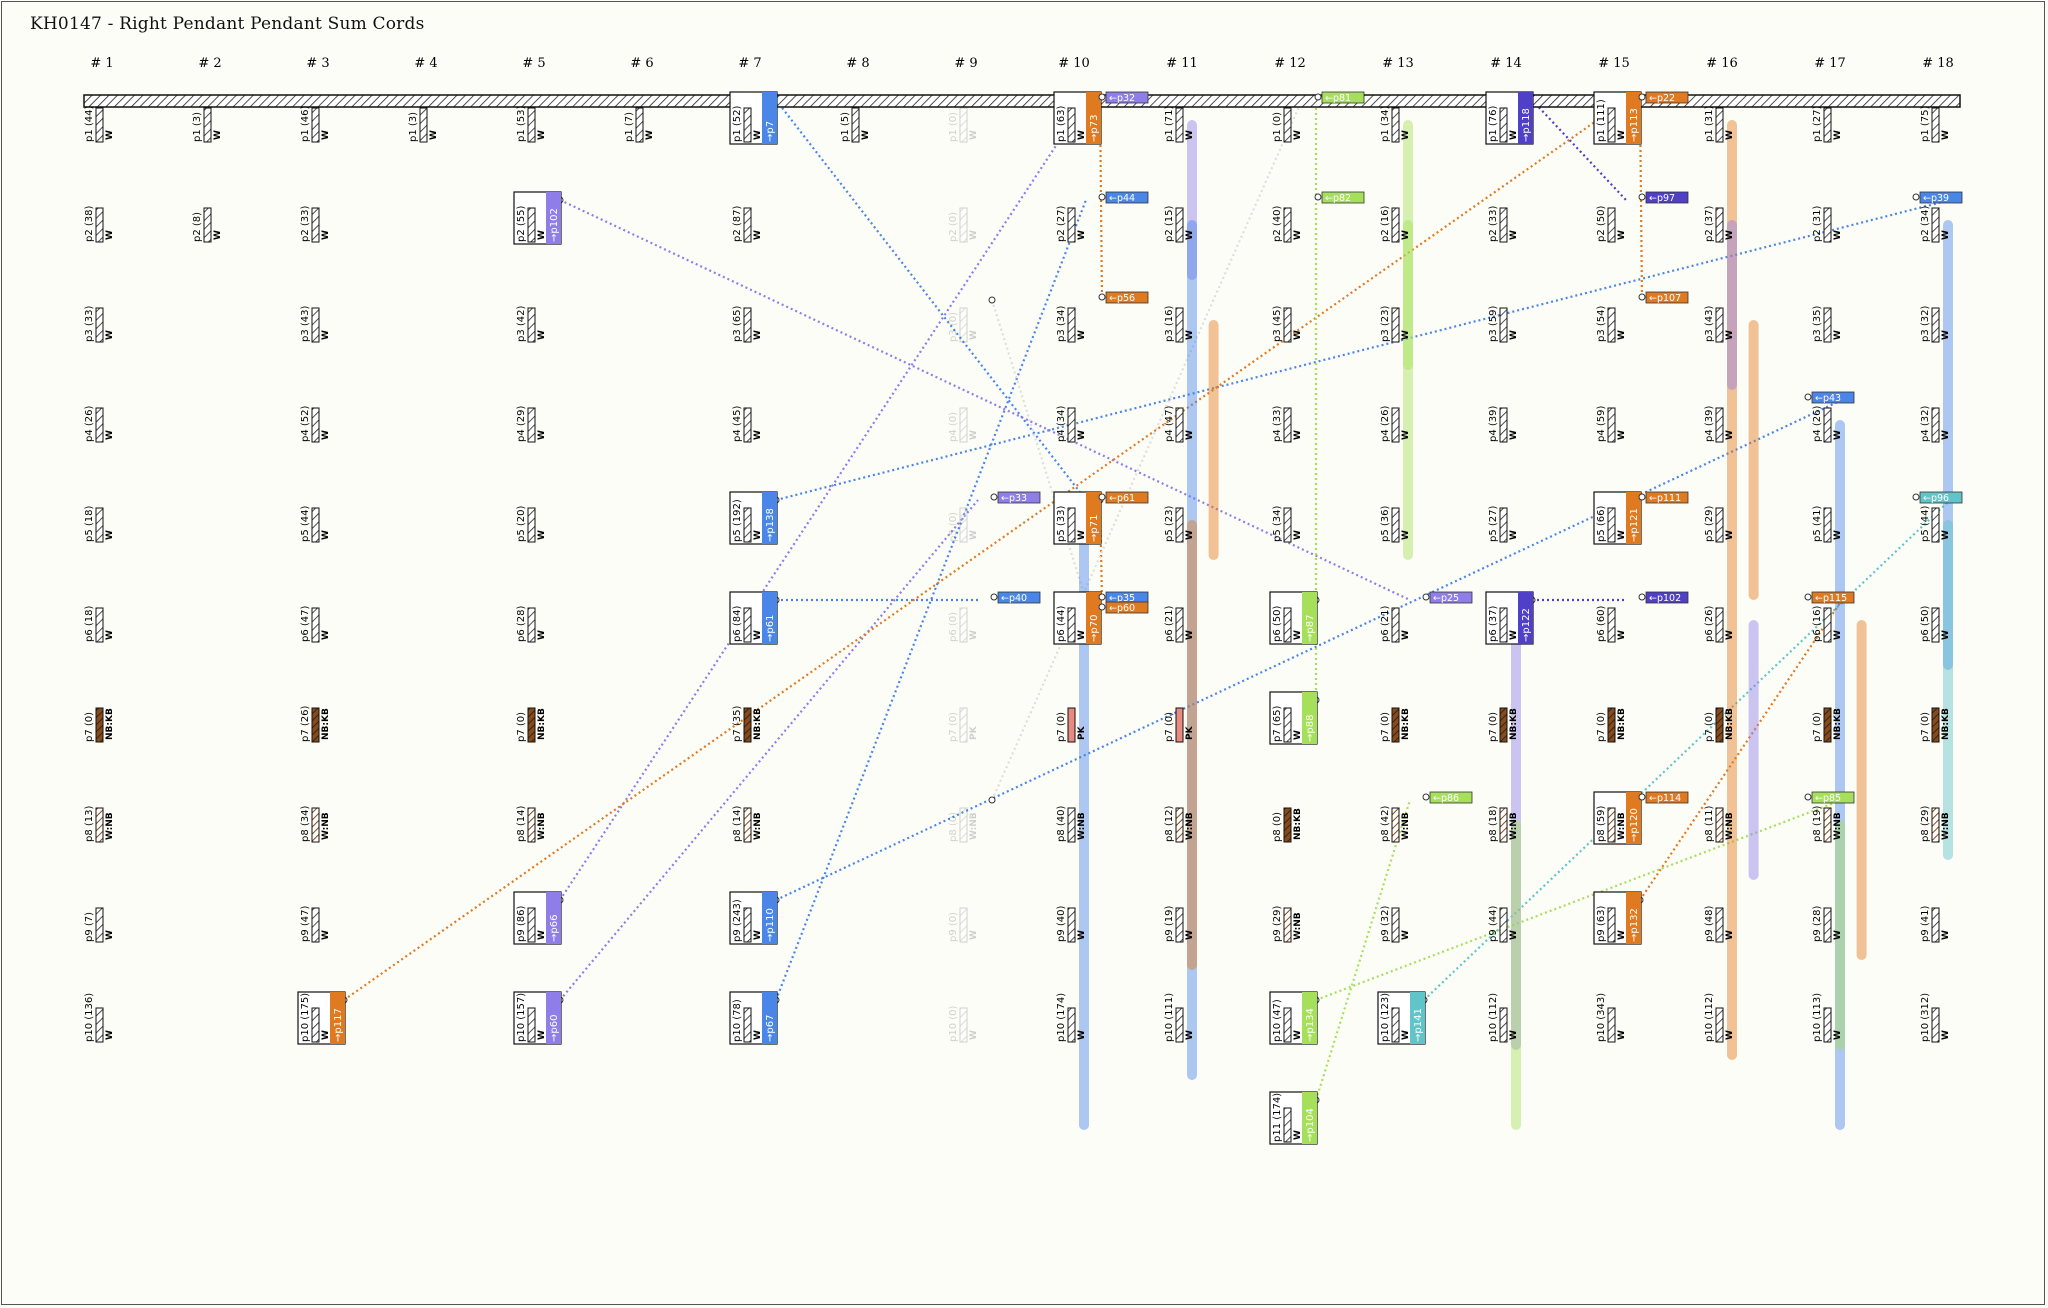  What do you see at coordinates (1071, 824) in the screenshot?
I see `pendant: p8 (40) W:NB` at bounding box center [1071, 824].